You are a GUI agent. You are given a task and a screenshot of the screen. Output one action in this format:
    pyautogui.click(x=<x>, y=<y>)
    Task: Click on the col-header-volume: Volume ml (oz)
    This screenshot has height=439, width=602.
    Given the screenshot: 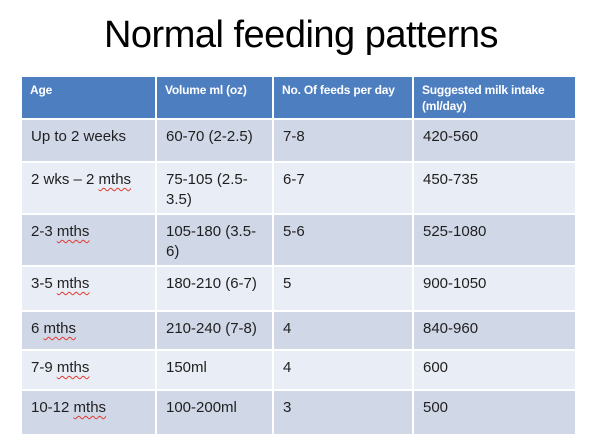 What is the action you would take?
    pyautogui.click(x=214, y=97)
    